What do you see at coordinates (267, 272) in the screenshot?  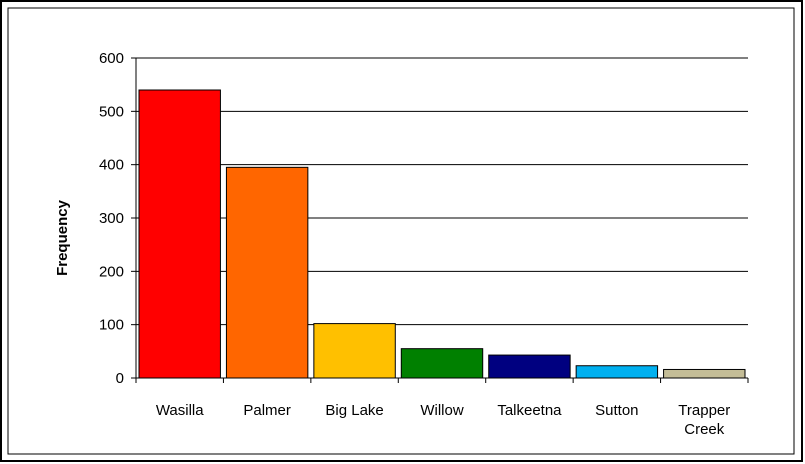 I see `bar-palmer` at bounding box center [267, 272].